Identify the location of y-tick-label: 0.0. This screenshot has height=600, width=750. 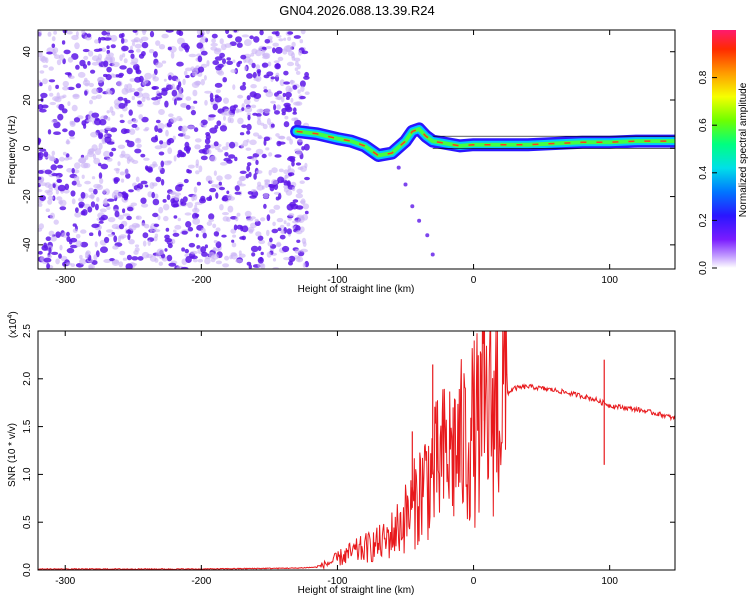
(27, 570).